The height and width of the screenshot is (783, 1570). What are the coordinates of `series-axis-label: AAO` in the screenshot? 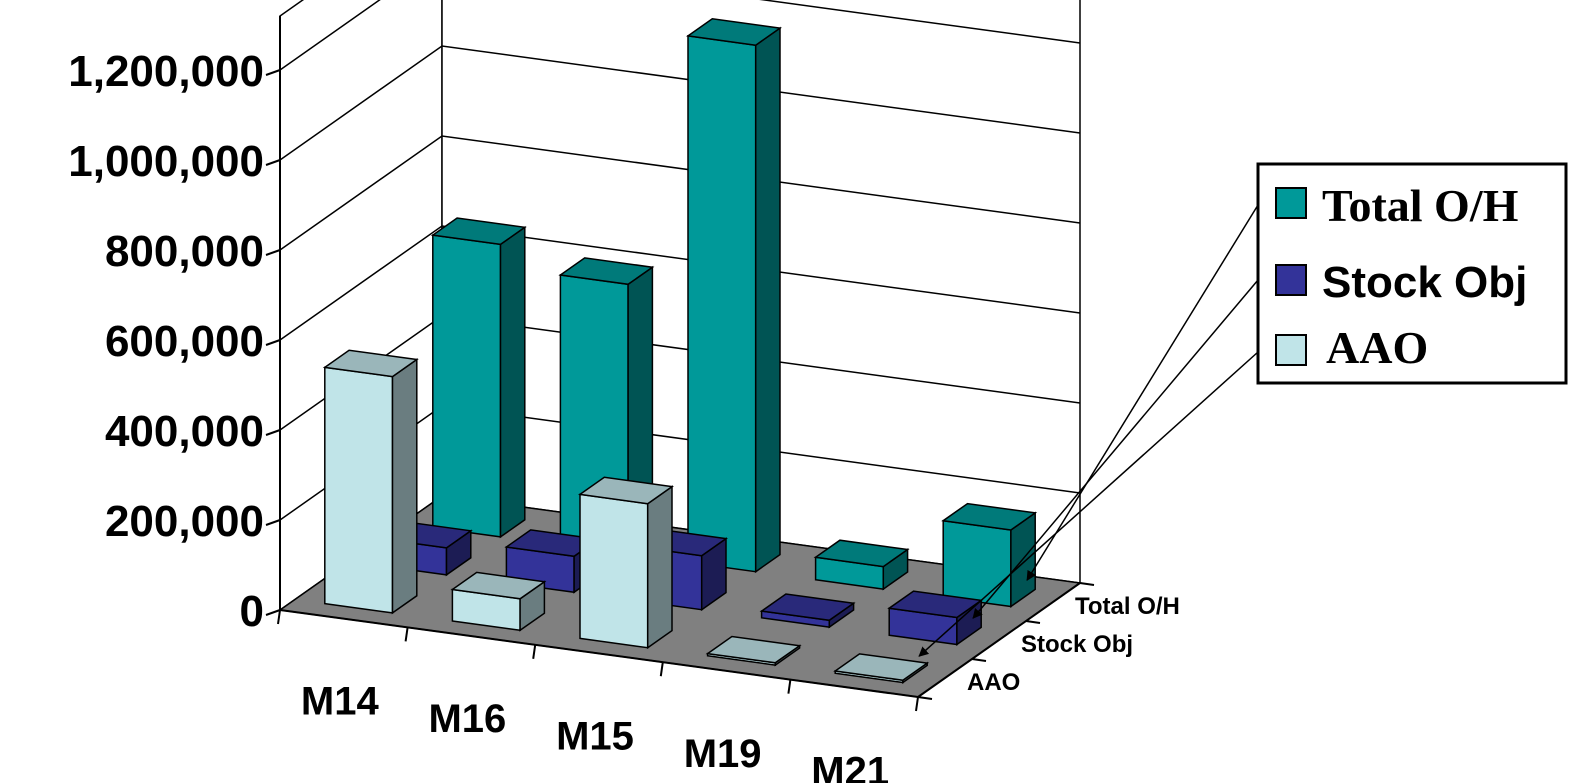 It's located at (993, 682).